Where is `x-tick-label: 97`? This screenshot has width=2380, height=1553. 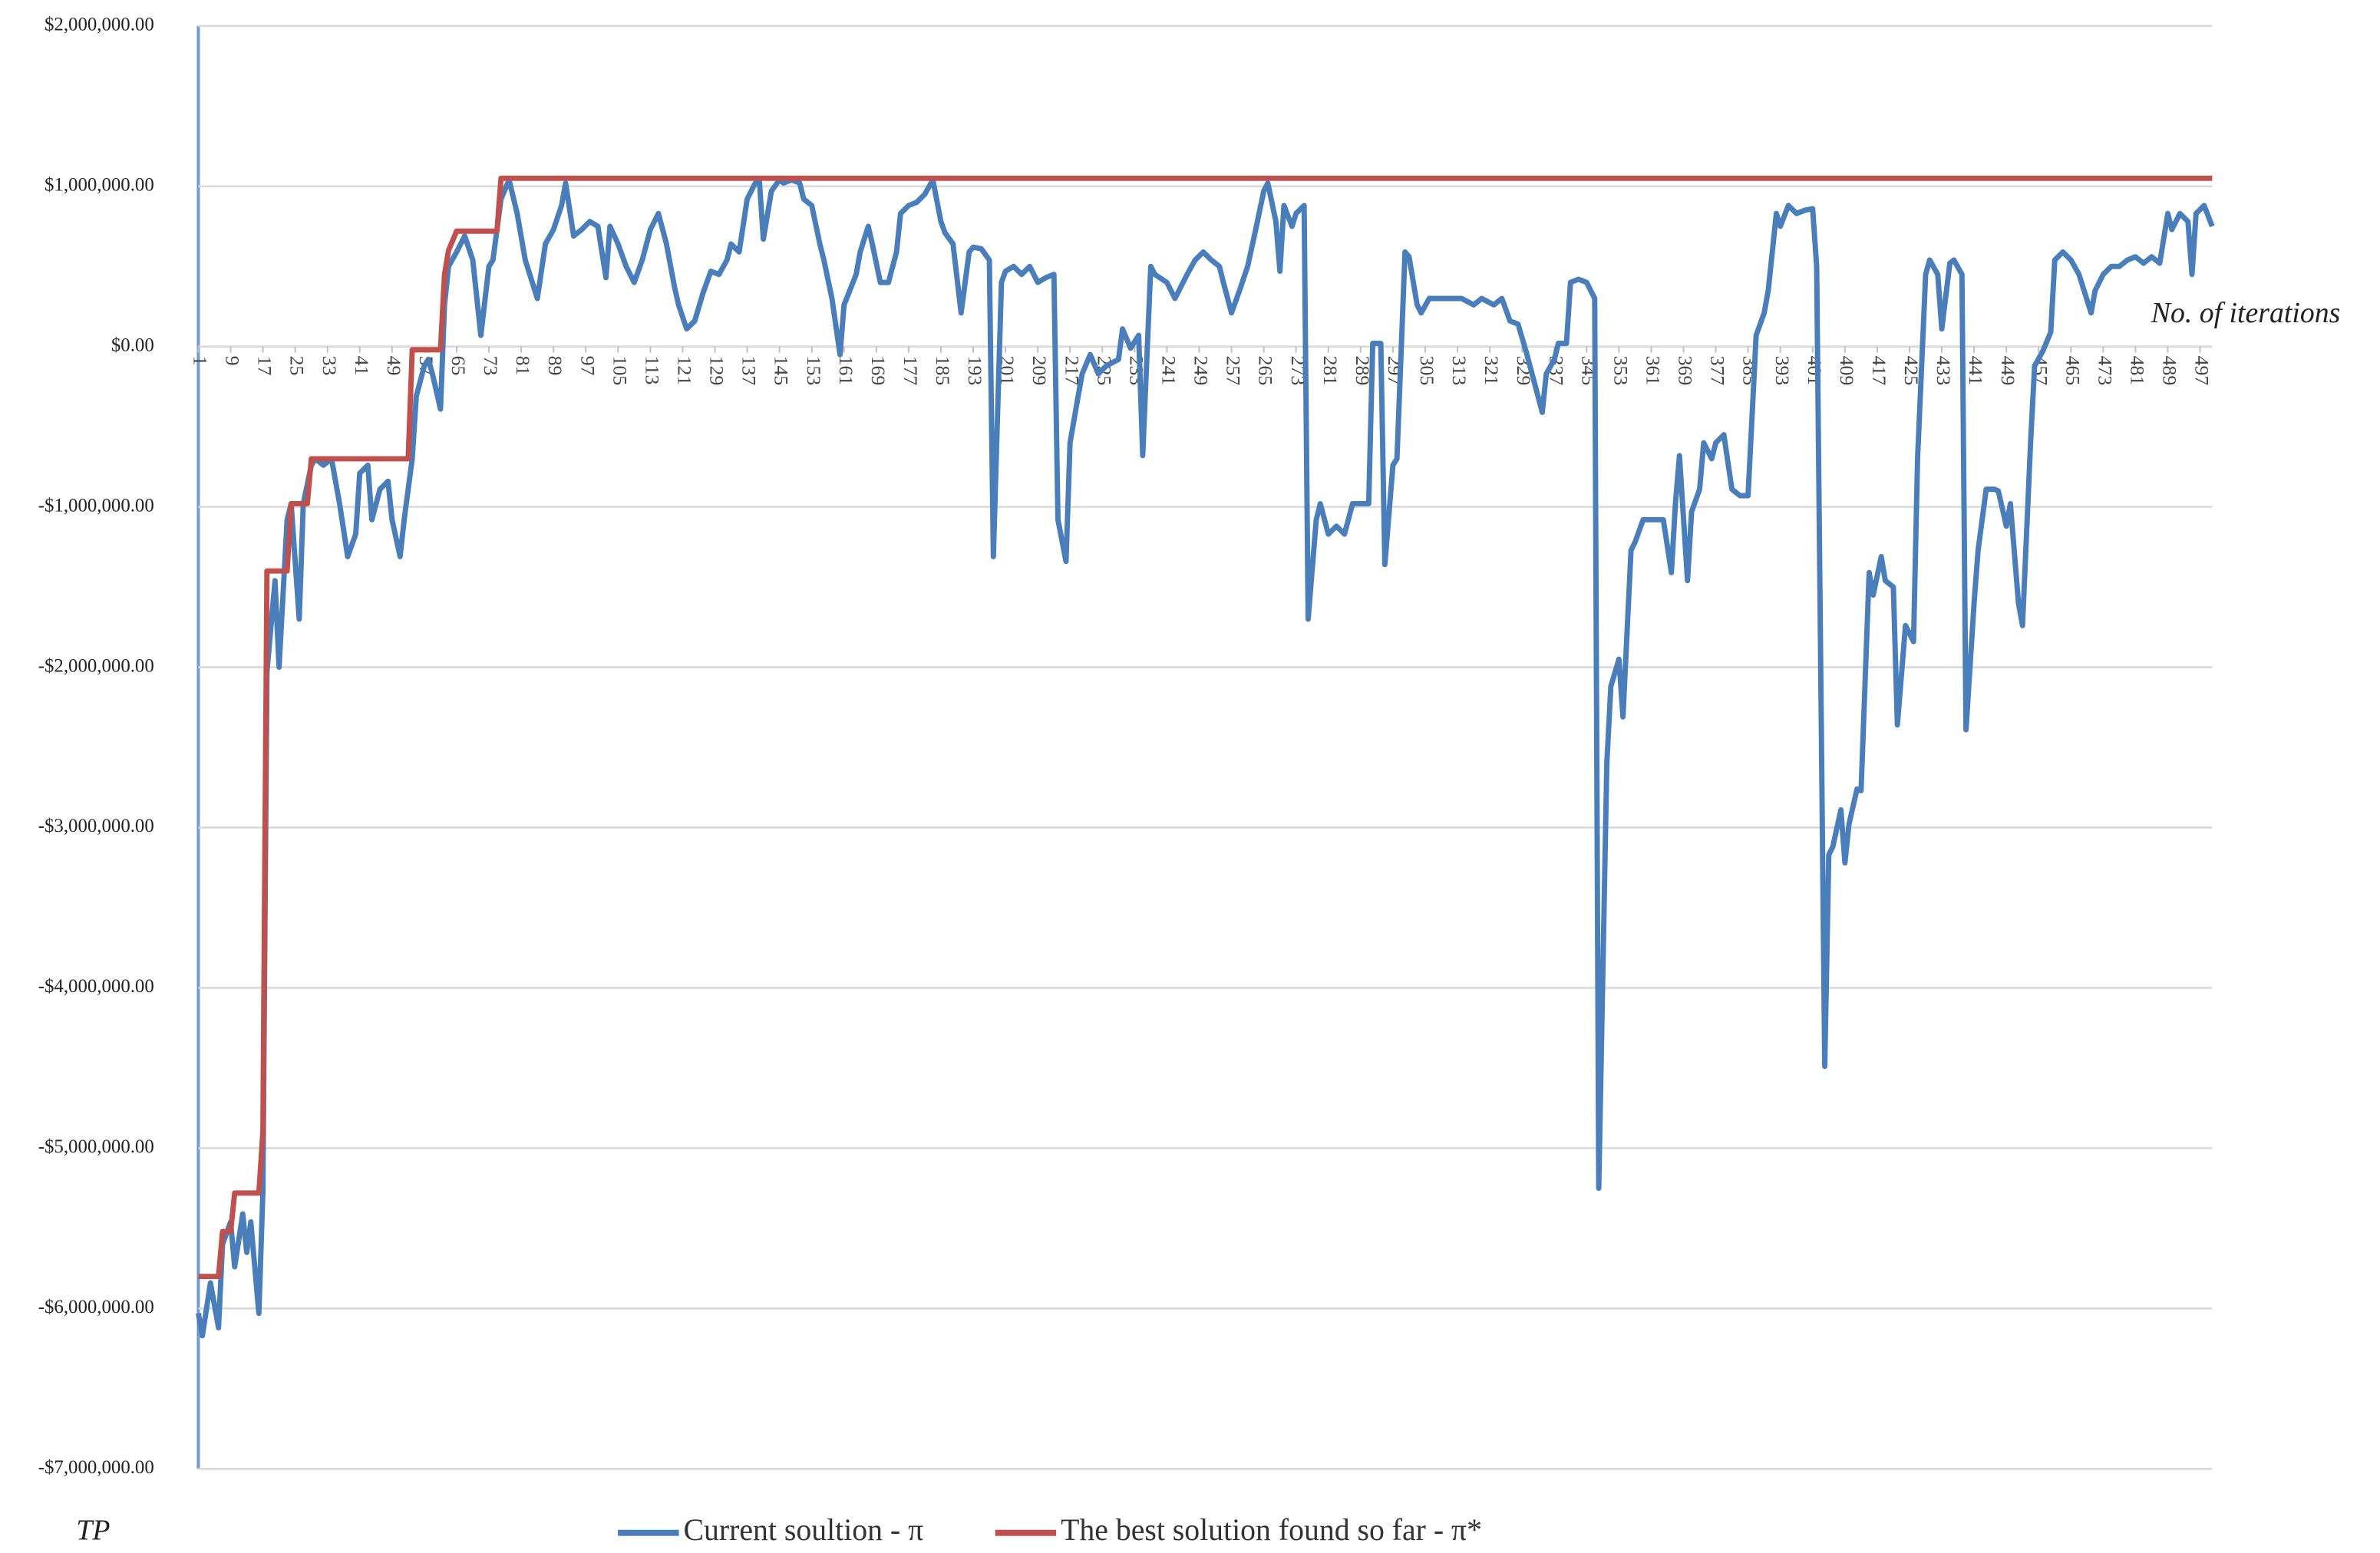
x-tick-label: 97 is located at coordinates (587, 366).